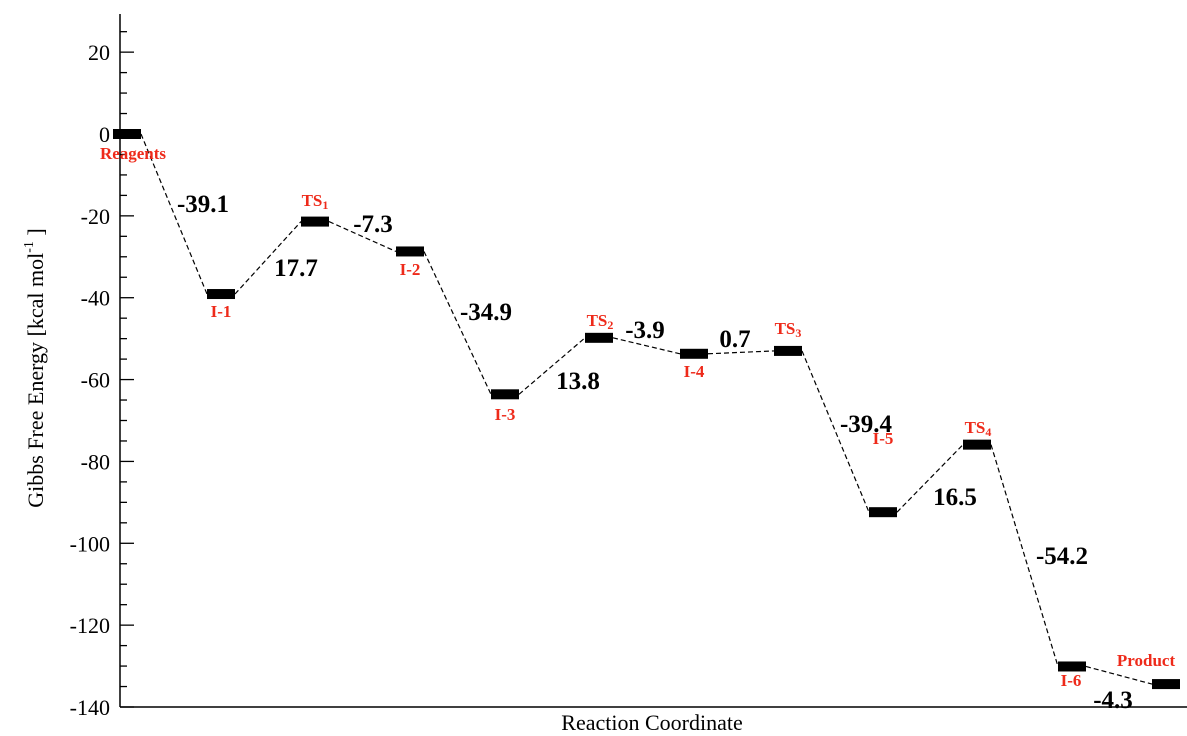 The width and height of the screenshot is (1187, 736). Describe the element at coordinates (866, 424) in the screenshot. I see `energy-change-label: -39.4` at that location.